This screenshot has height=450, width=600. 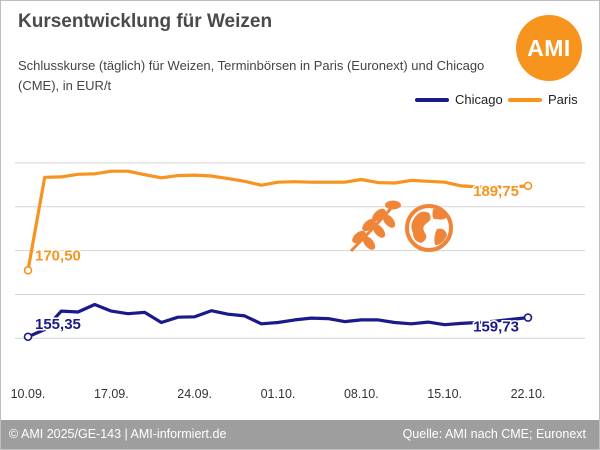 I want to click on end-marker-chicago, so click(x=528, y=317).